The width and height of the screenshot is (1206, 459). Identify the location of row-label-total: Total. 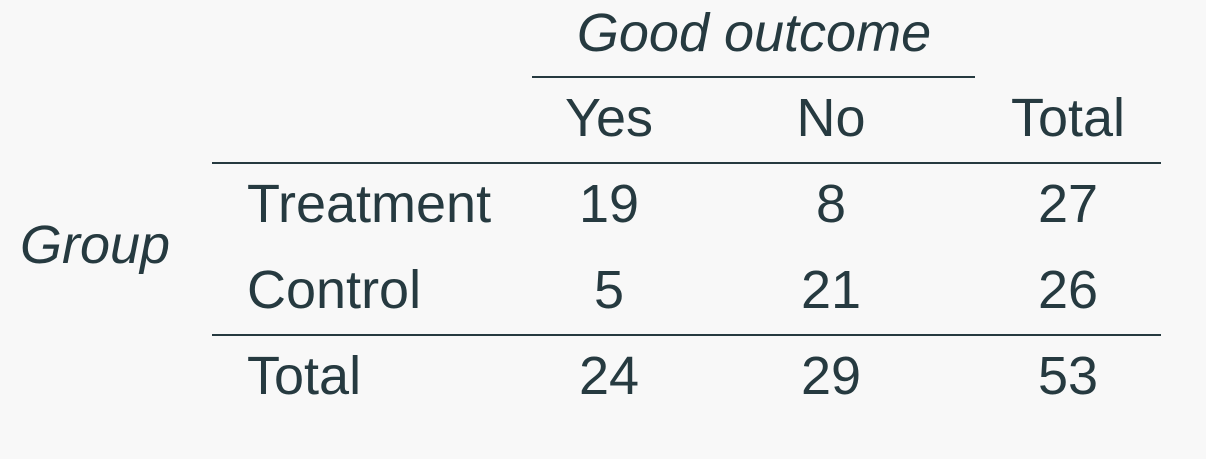
(304, 376).